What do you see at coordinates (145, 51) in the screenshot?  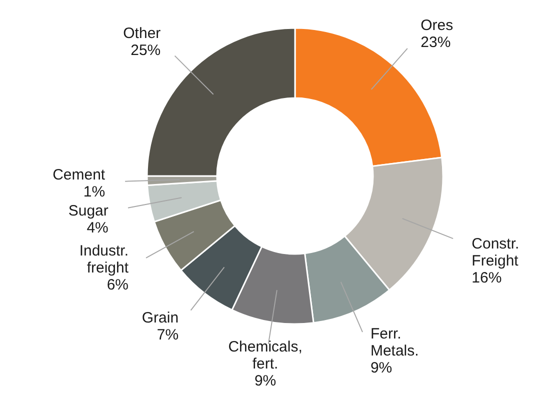 I see `data-label: 25%` at bounding box center [145, 51].